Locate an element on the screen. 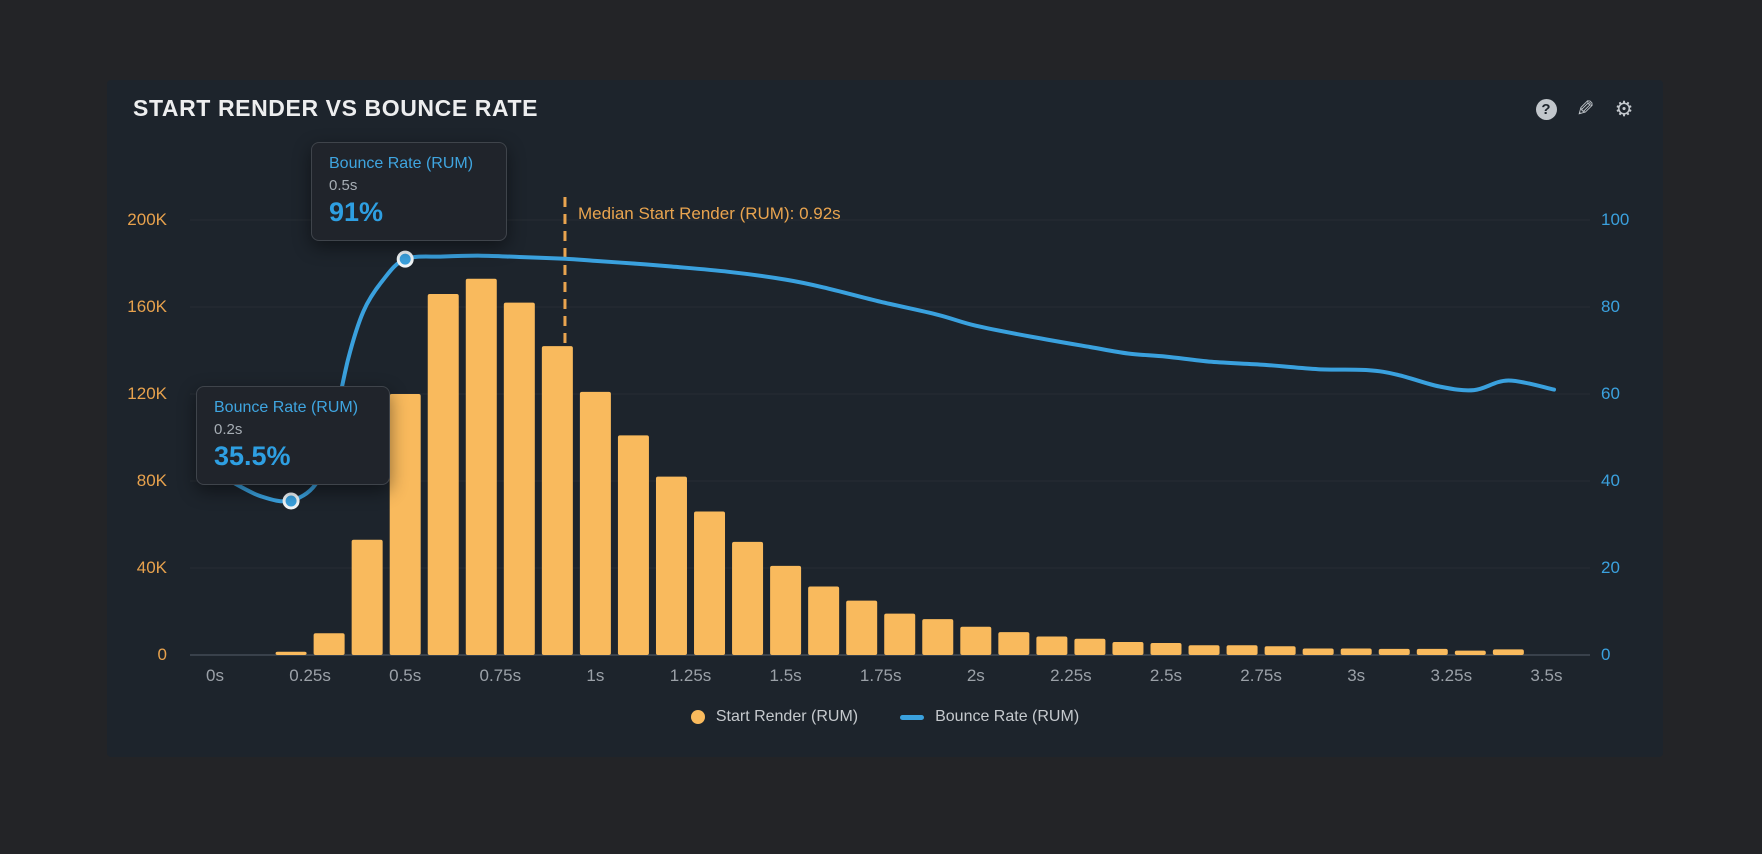  bar-3.4s is located at coordinates (1508, 652).